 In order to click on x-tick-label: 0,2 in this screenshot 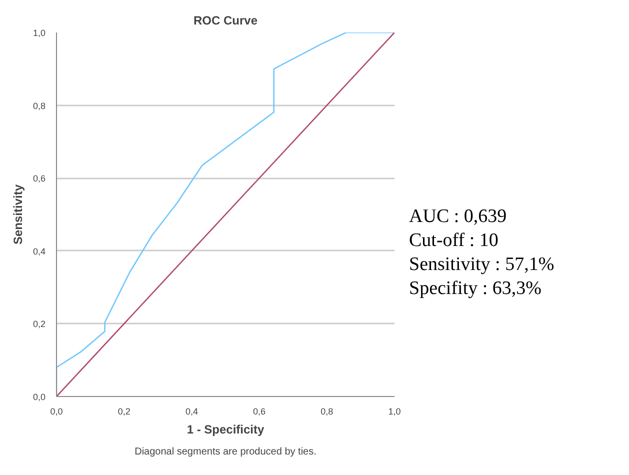, I will do `click(124, 411)`.